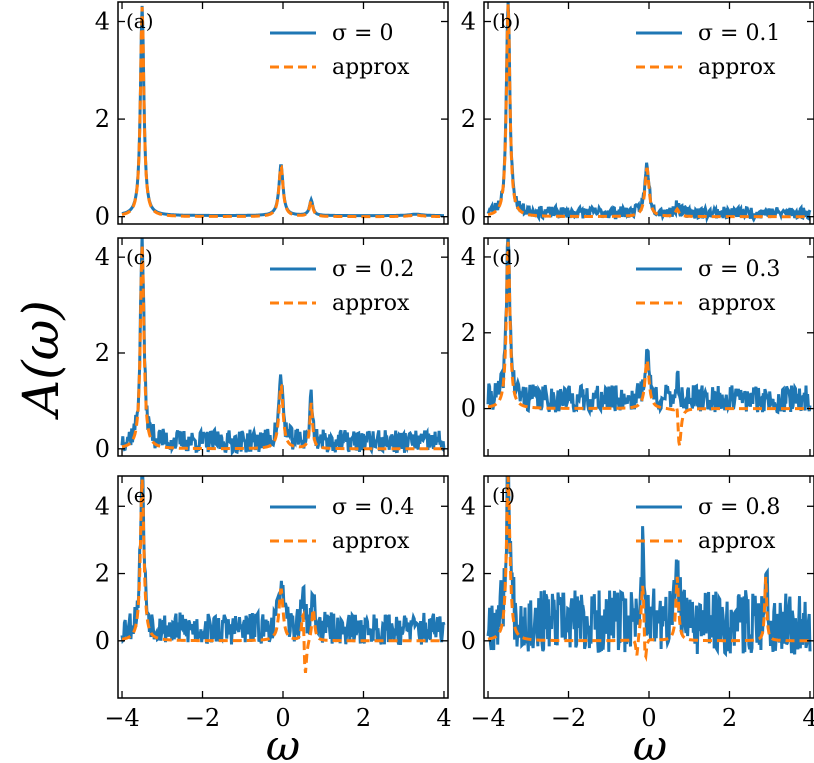  Describe the element at coordinates (140, 21) in the screenshot. I see `panel-label: (a)` at that location.